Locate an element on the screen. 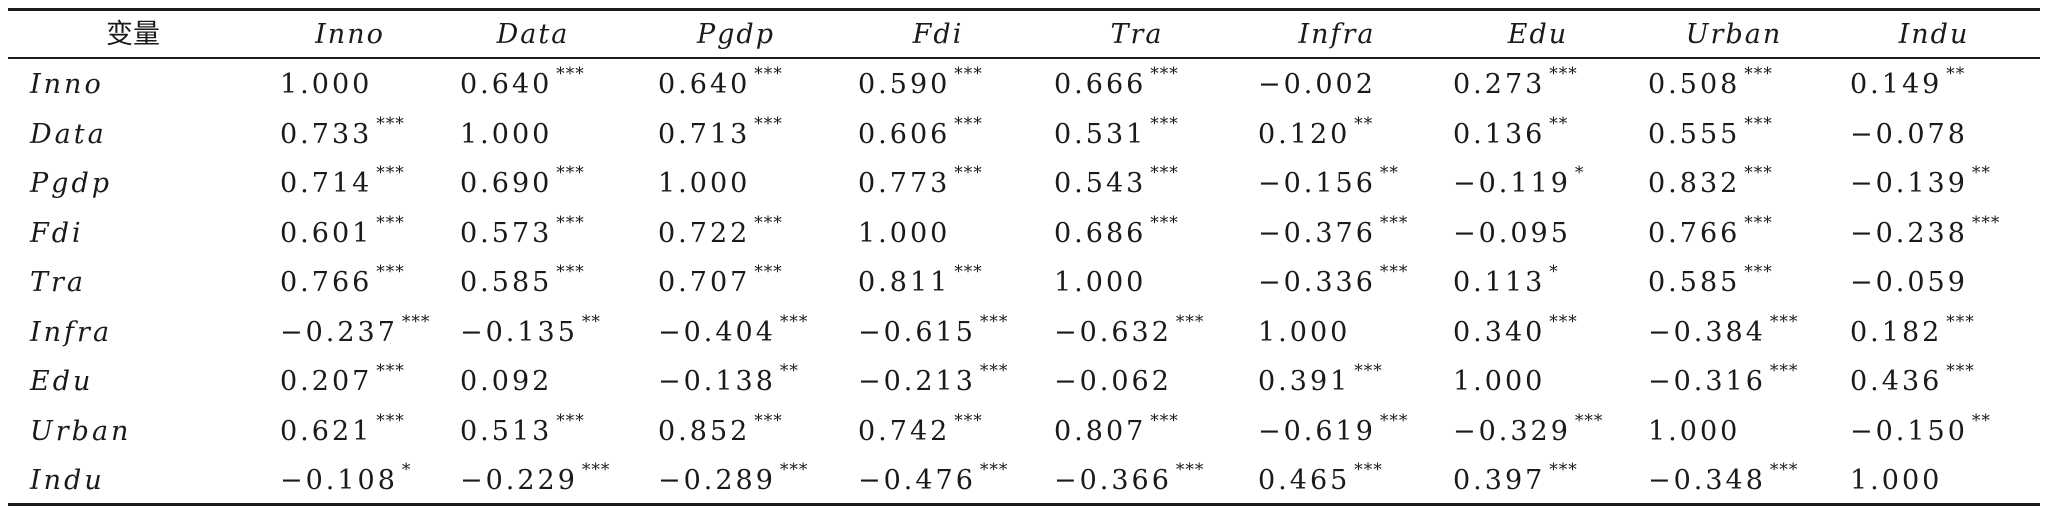 This screenshot has height=512, width=2048. table-cell: −0.348 *** is located at coordinates (1723, 481).